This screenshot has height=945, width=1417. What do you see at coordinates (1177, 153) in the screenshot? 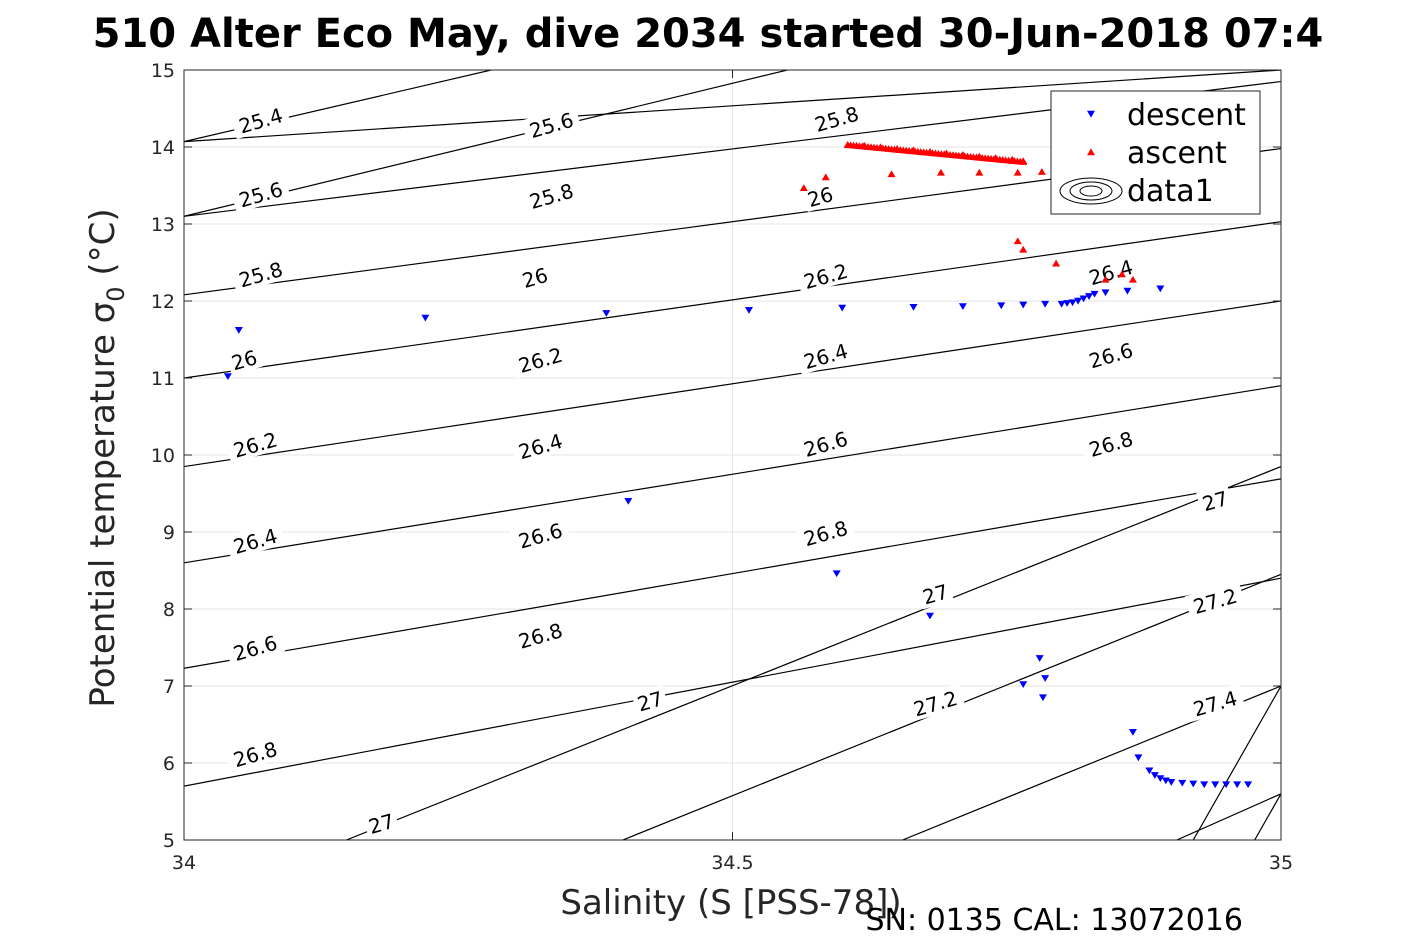
I see `legend-ascent-label: ascent` at bounding box center [1177, 153].